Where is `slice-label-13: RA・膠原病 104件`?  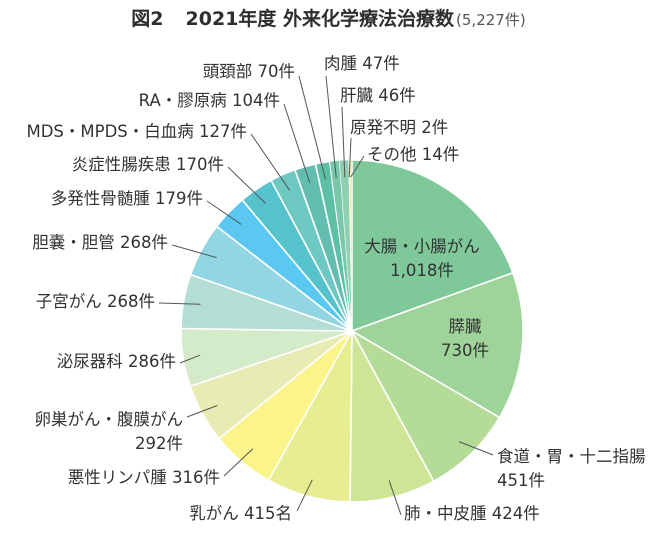 slice-label-13: RA・膠原病 104件 is located at coordinates (209, 100).